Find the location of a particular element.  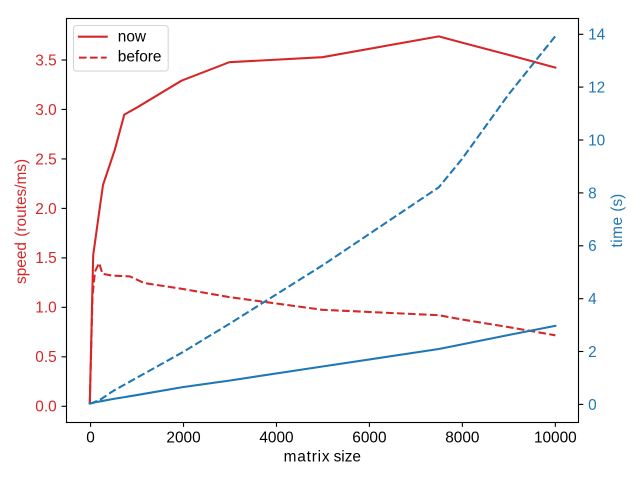

svg-text: 0.0 is located at coordinates (45, 407).